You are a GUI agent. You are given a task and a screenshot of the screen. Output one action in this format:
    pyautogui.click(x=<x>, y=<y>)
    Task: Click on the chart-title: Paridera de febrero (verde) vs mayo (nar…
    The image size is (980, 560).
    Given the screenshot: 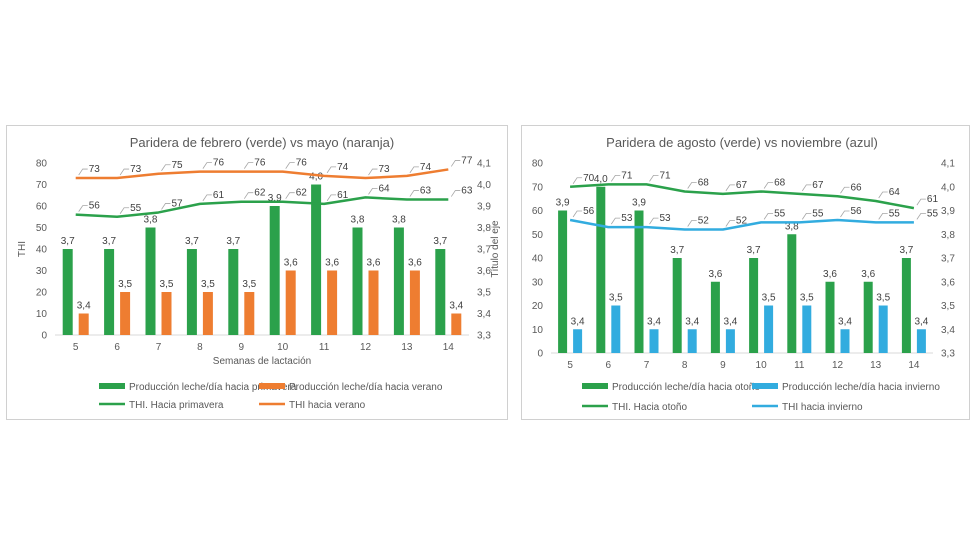 What is the action you would take?
    pyautogui.click(x=262, y=142)
    